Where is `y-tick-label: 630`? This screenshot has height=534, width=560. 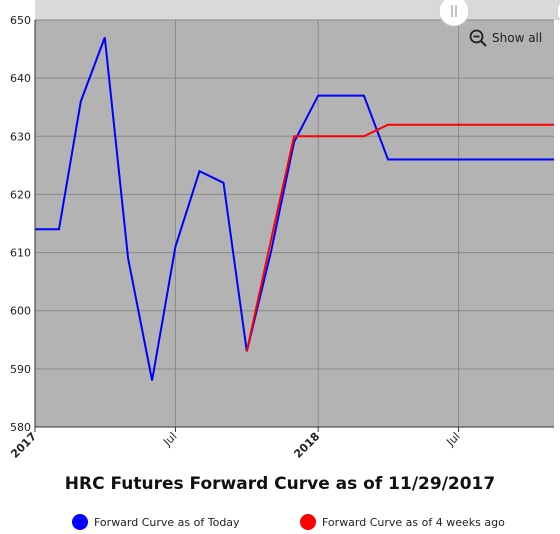
y-tick-label: 630 is located at coordinates (20, 136).